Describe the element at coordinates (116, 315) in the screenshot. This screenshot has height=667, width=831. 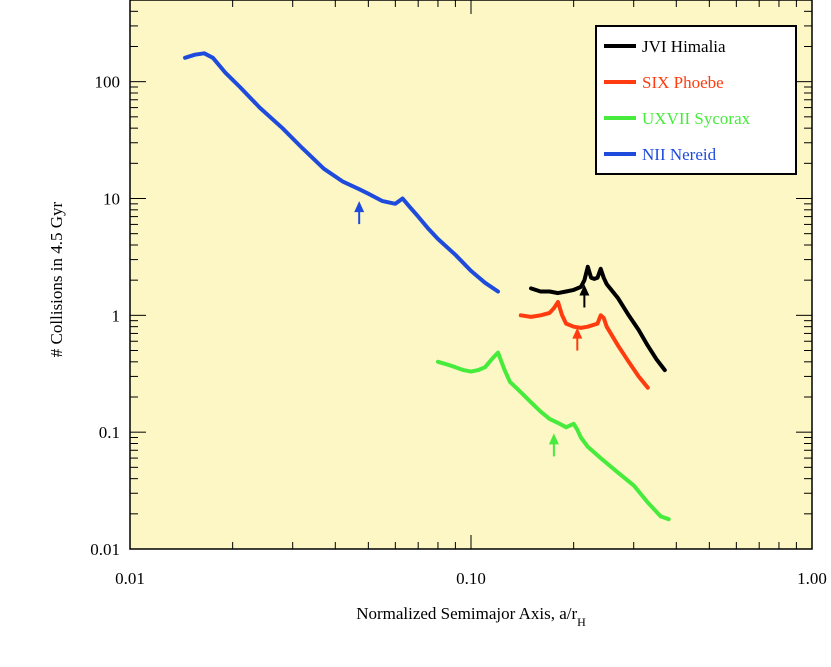
I see `y-tick-label: 1` at that location.